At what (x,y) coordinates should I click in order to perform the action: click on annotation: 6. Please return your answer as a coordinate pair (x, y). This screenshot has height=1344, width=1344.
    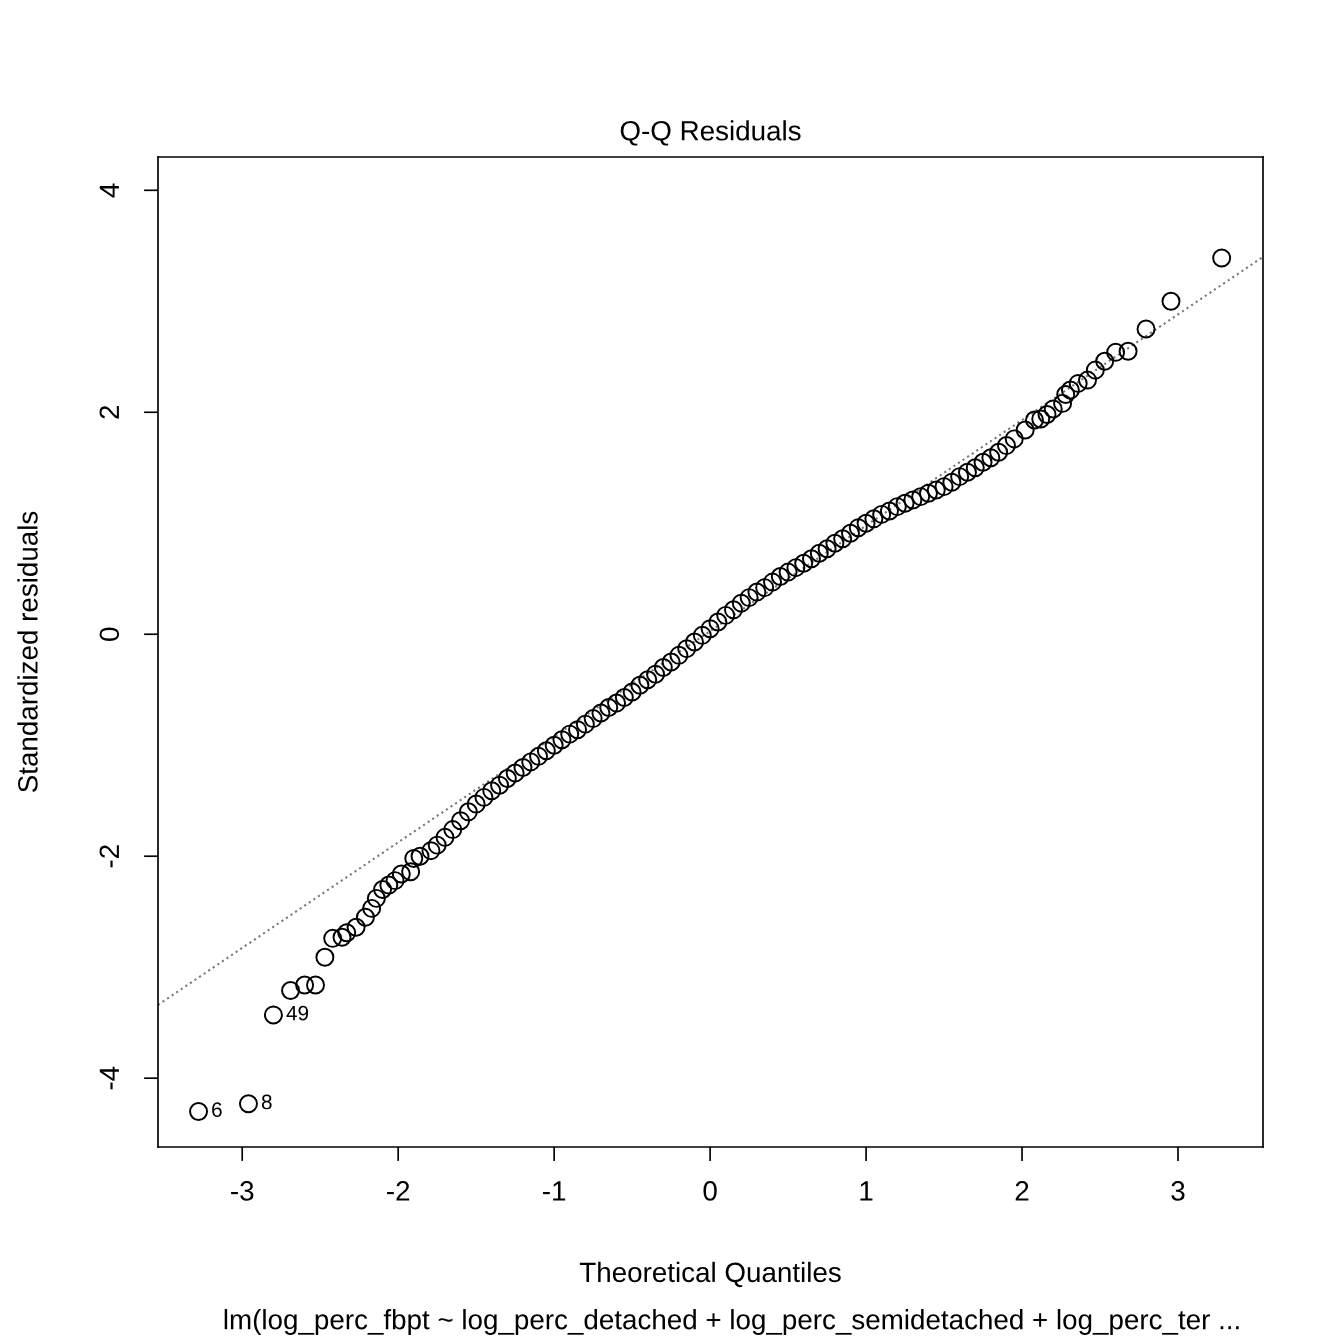
    Looking at the image, I should click on (217, 1110).